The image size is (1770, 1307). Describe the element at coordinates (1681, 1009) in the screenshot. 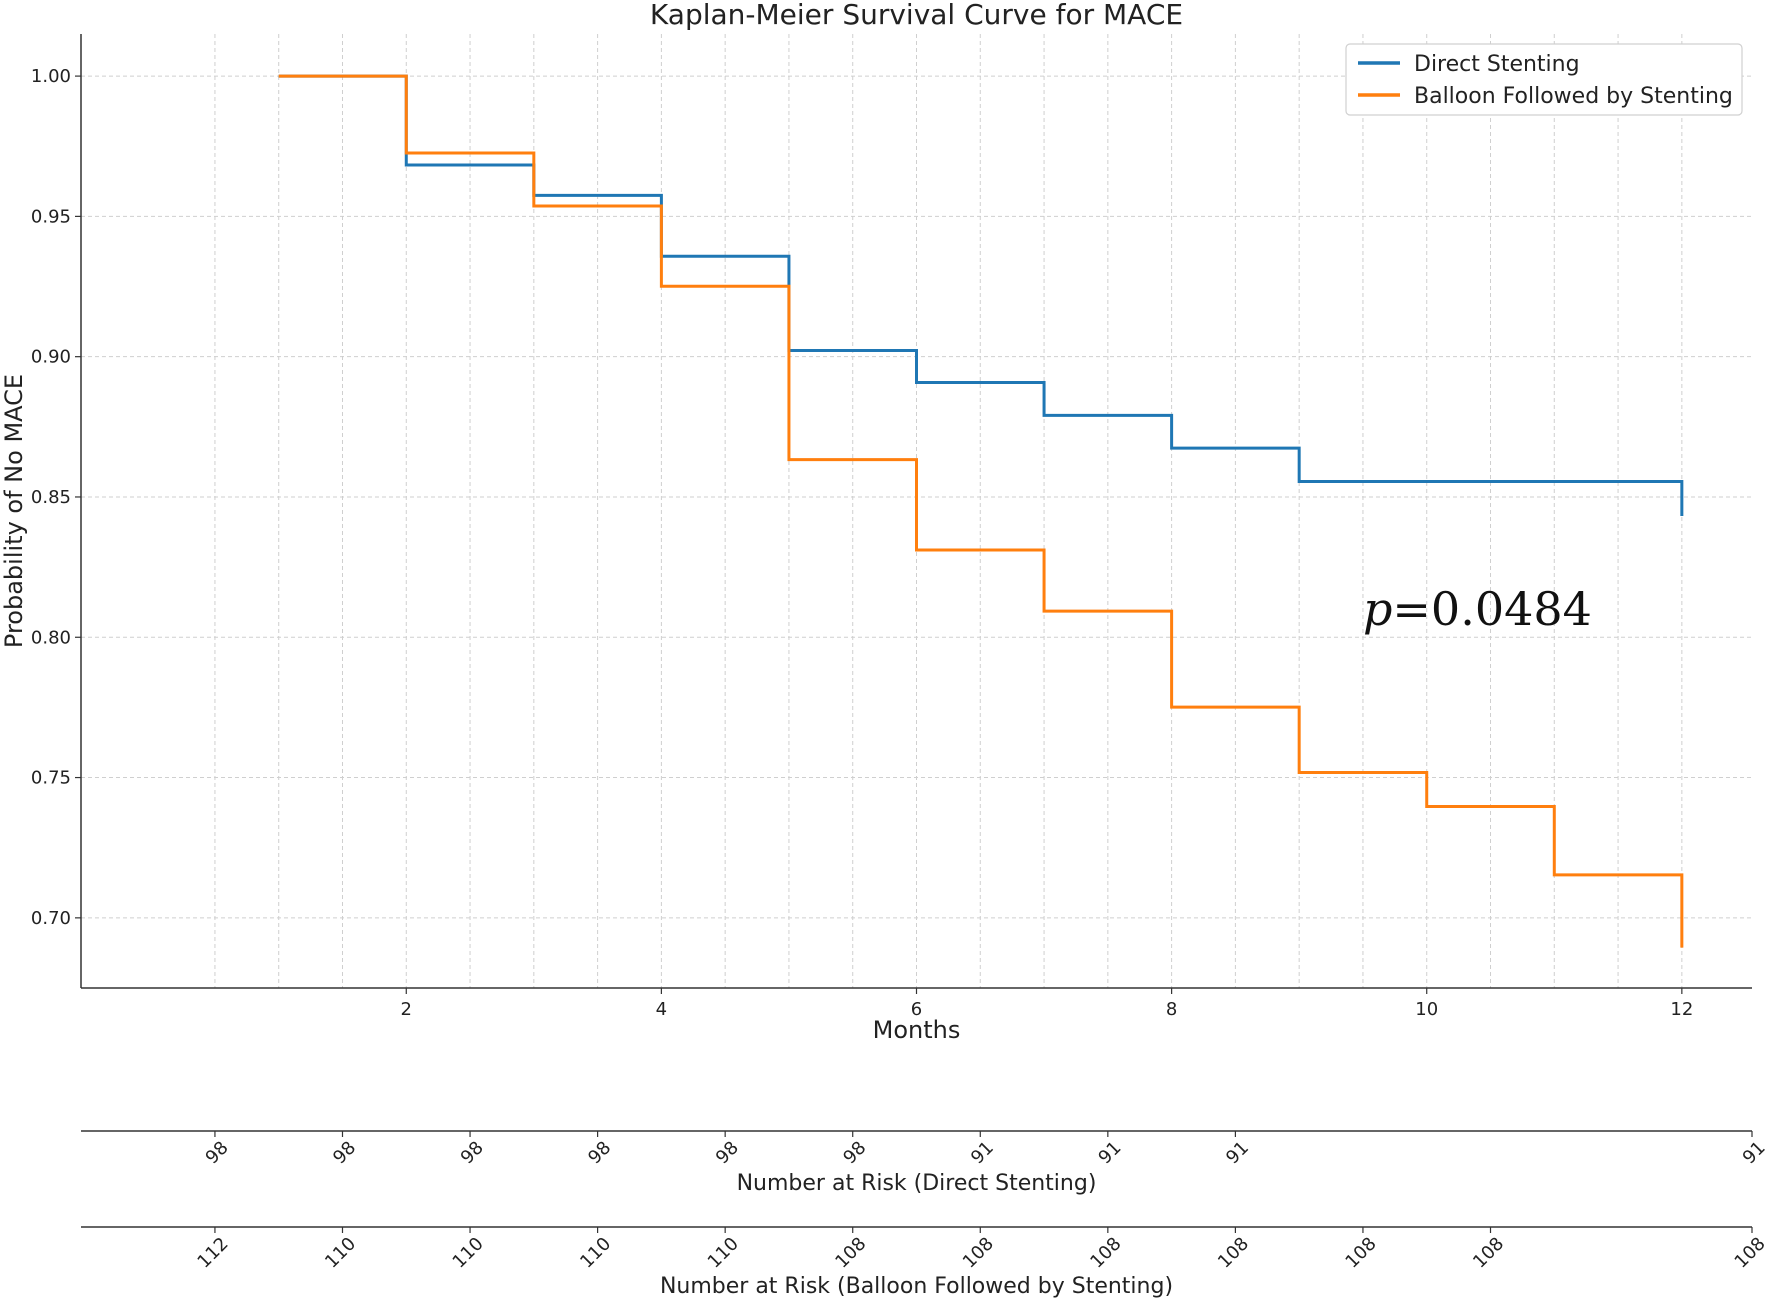

I see `x-tick-label: 12` at that location.